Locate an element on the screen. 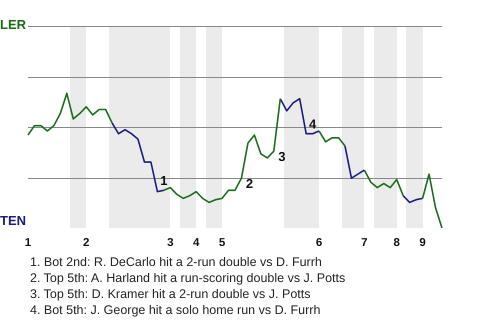 This screenshot has height=320, width=480. x-tick-label: 6 is located at coordinates (319, 243).